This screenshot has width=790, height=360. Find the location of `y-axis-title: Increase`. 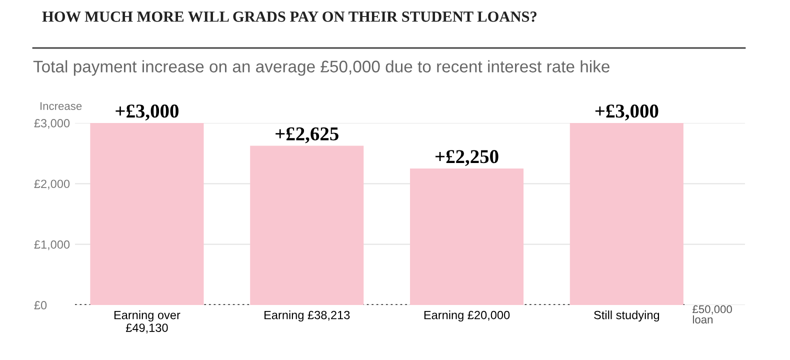

y-axis-title: Increase is located at coordinates (61, 106).